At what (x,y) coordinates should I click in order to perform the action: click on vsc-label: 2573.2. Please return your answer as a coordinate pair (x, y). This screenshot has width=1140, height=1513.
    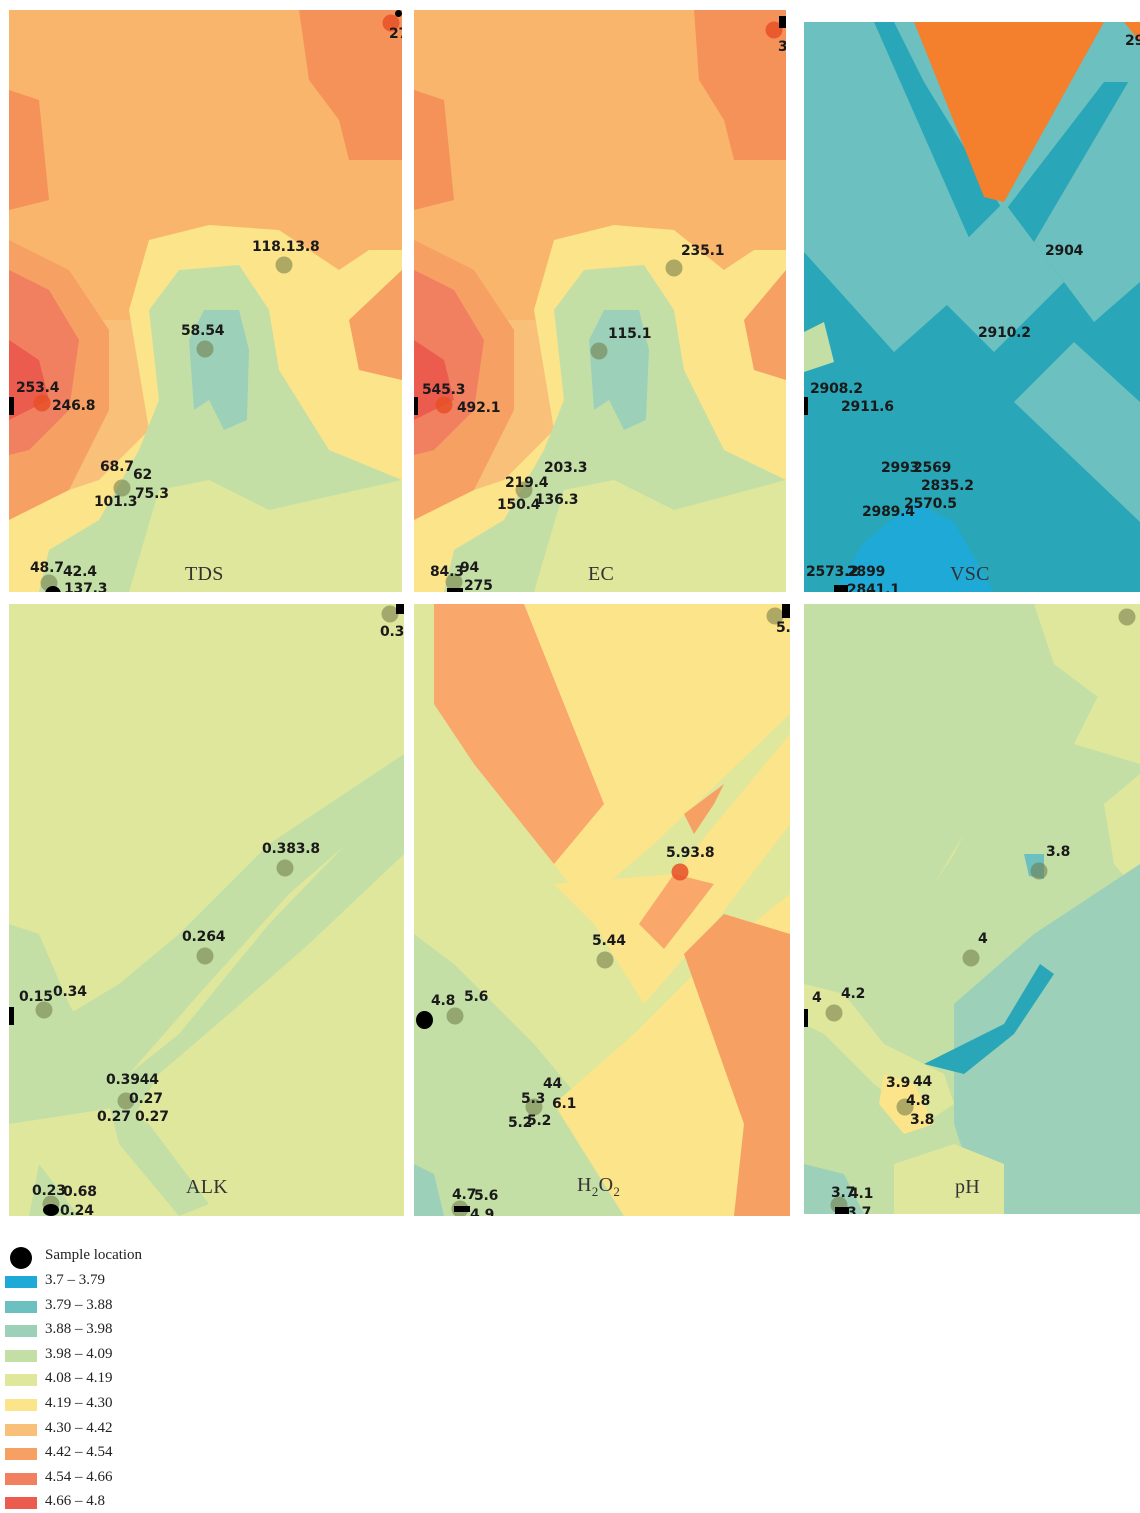
    Looking at the image, I should click on (832, 572).